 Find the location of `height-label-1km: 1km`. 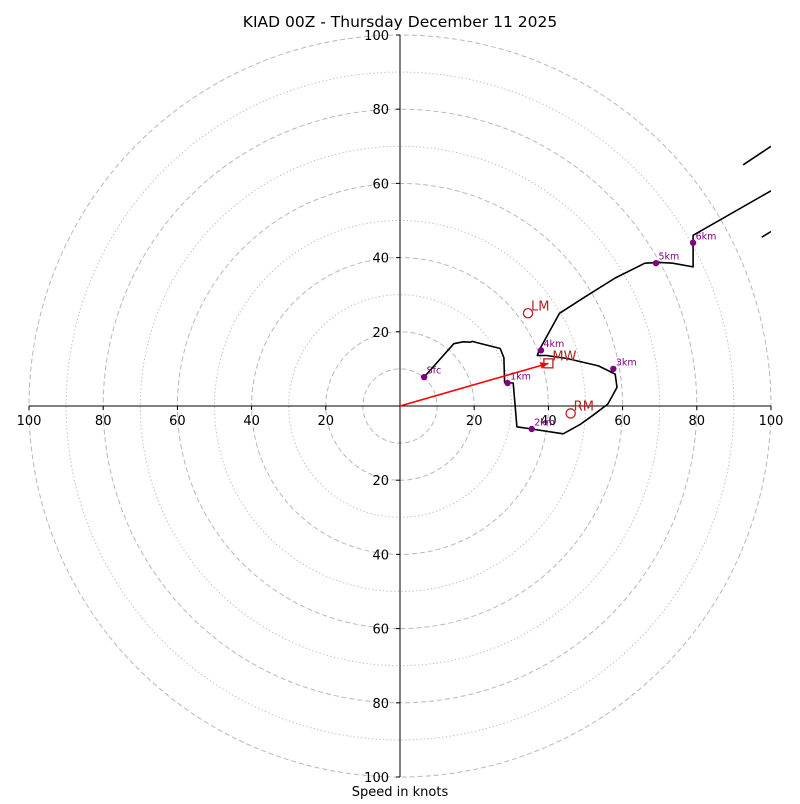

height-label-1km: 1km is located at coordinates (520, 376).